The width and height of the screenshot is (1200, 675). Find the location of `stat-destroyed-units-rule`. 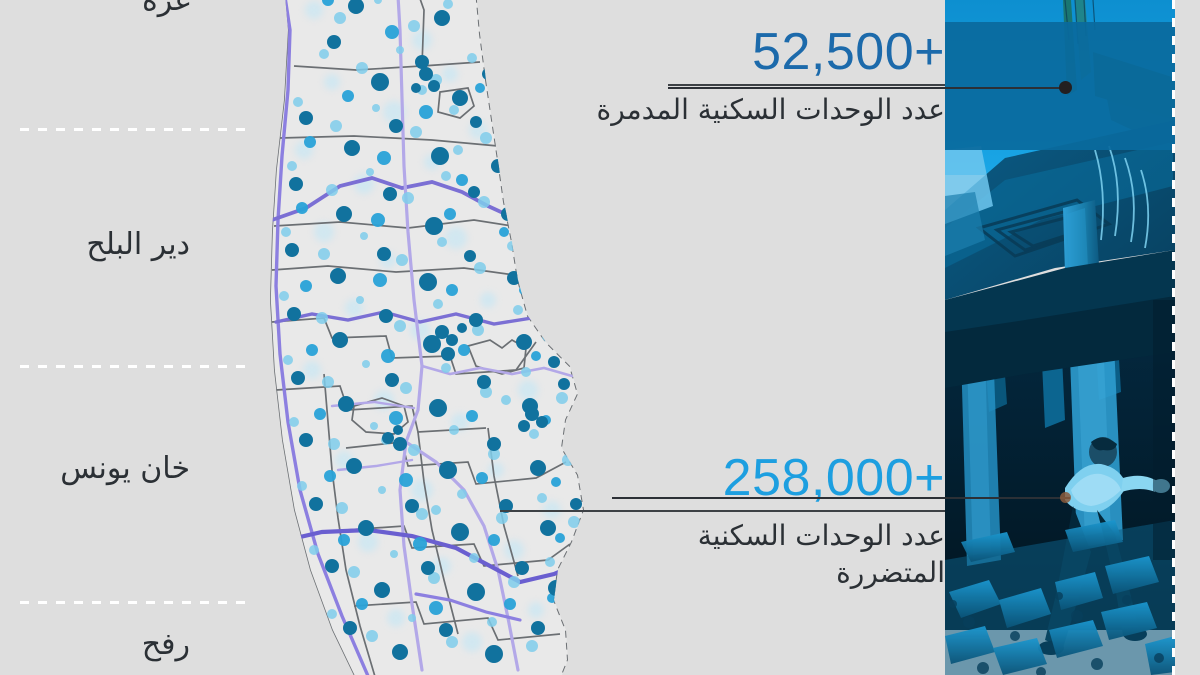

stat-destroyed-units-rule is located at coordinates (806, 85).